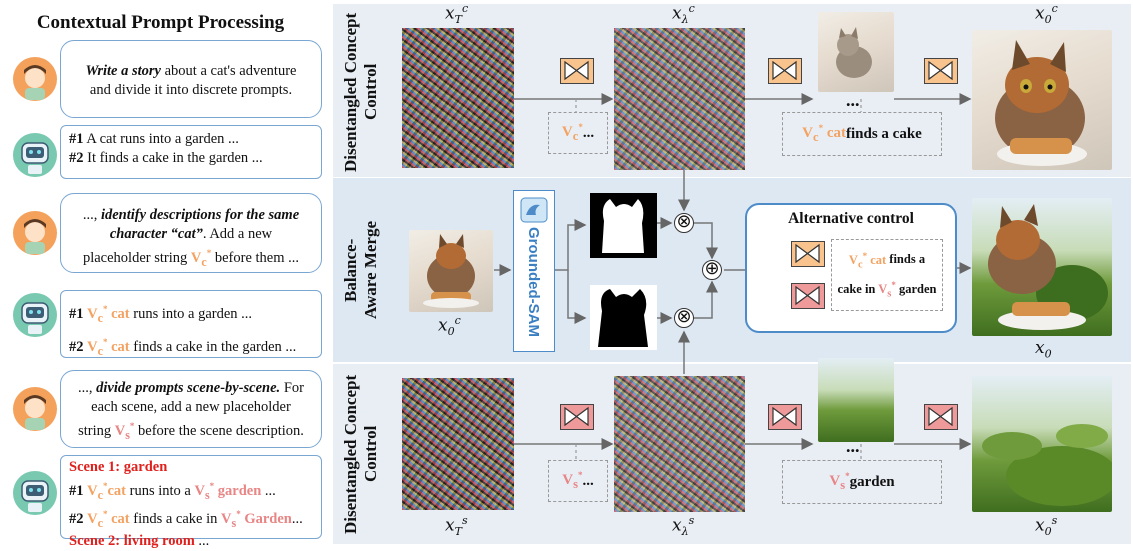  I want to click on caption-box-bottom: Vs* garden, so click(862, 482).